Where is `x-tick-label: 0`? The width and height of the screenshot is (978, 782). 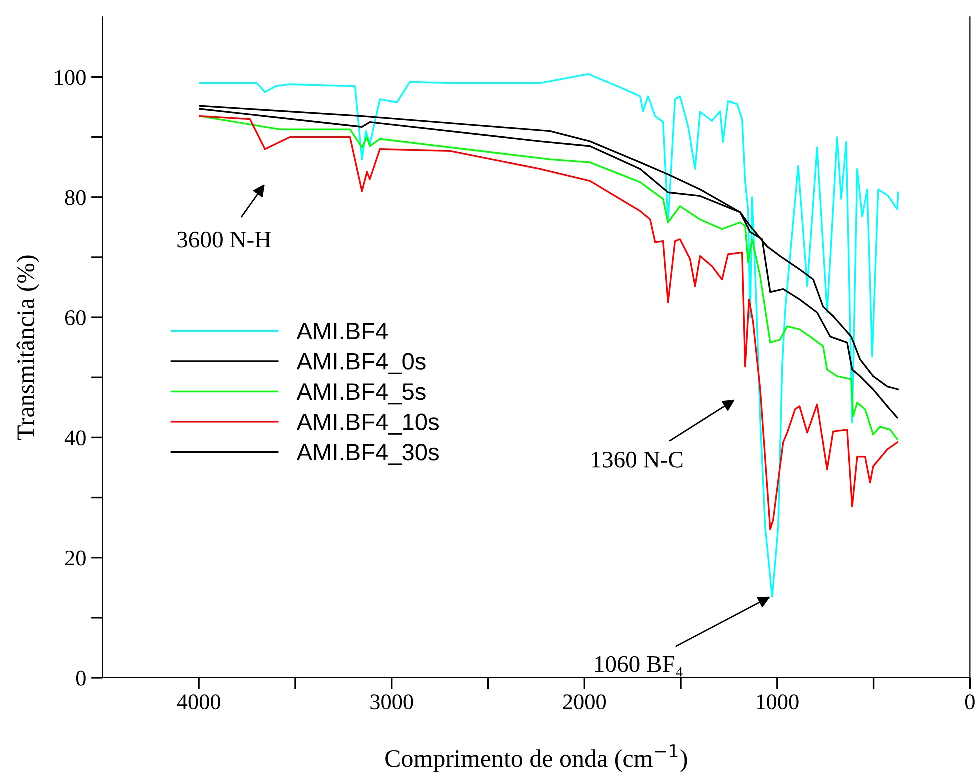 x-tick-label: 0 is located at coordinates (970, 702).